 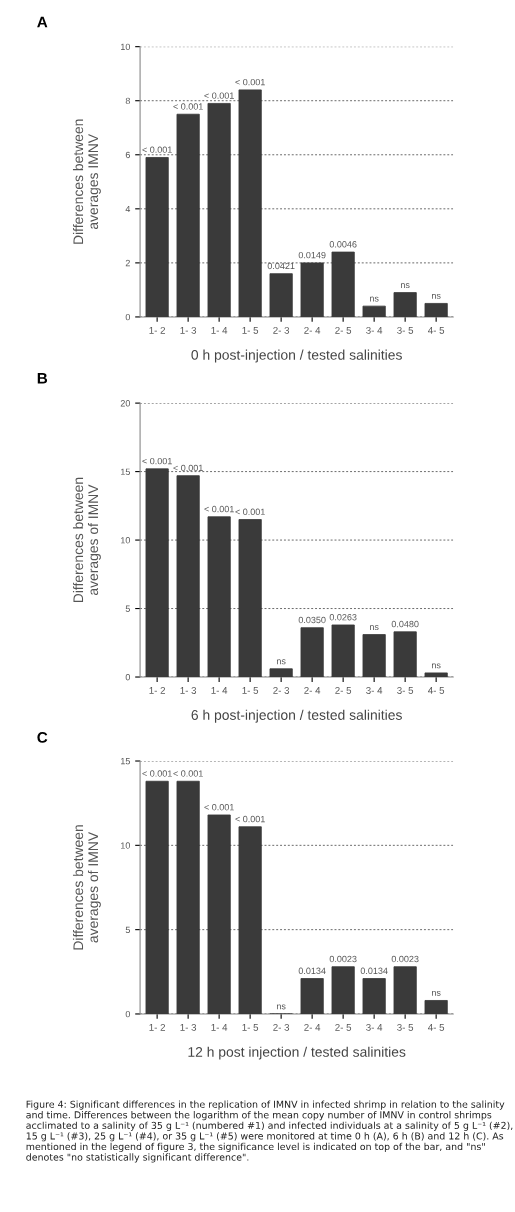 What do you see at coordinates (343, 244) in the screenshot?
I see `annotation: 0.0046` at bounding box center [343, 244].